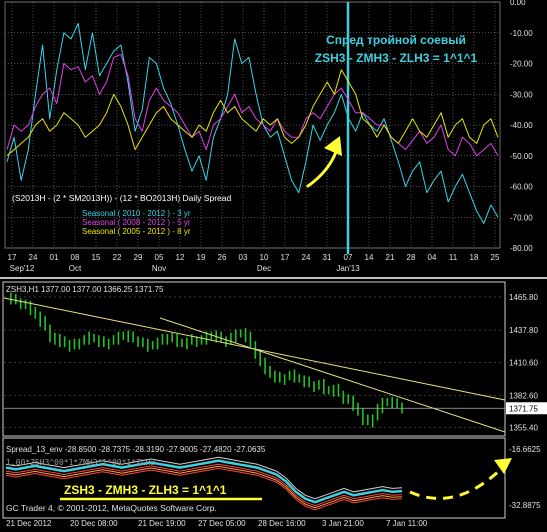 This screenshot has width=547, height=532. Describe the element at coordinates (523, 428) in the screenshot. I see `price-tick-label: 1355.40` at that location.